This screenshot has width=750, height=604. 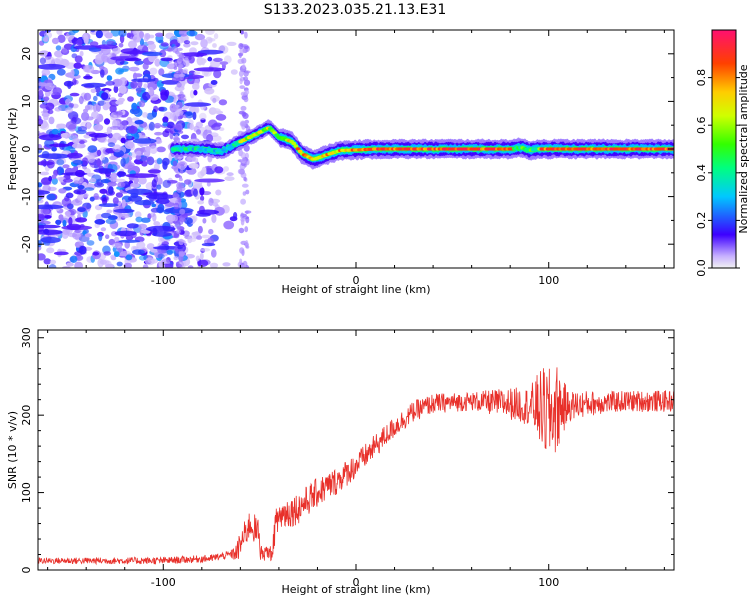 I want to click on snr-y-axis-label: SNR (10 * v/v), so click(x=12, y=450).